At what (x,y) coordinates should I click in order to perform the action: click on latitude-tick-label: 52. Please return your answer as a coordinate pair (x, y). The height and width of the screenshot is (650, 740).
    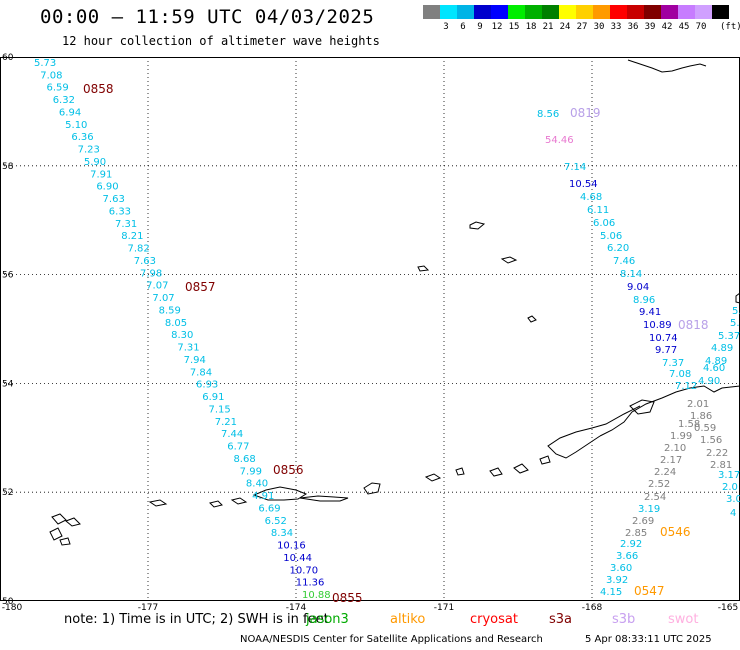
    Looking at the image, I should click on (7, 493).